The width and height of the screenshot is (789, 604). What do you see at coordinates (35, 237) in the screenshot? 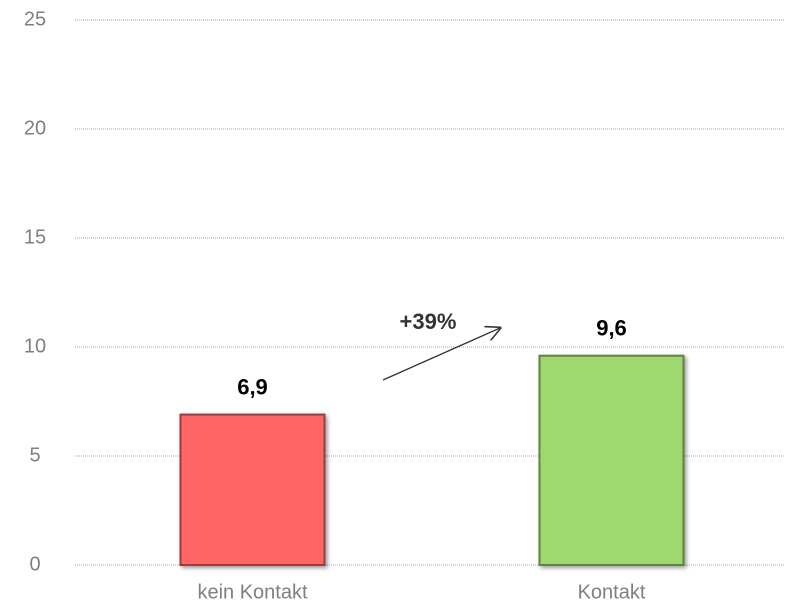
I see `y-tick-label: 15` at bounding box center [35, 237].